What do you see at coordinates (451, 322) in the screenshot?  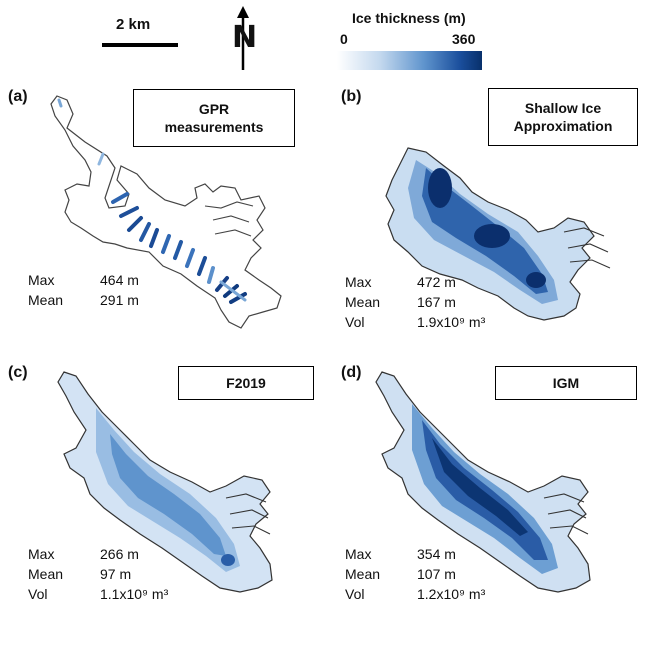 I see `stat-vol-value: 1.9x10⁹ m³` at bounding box center [451, 322].